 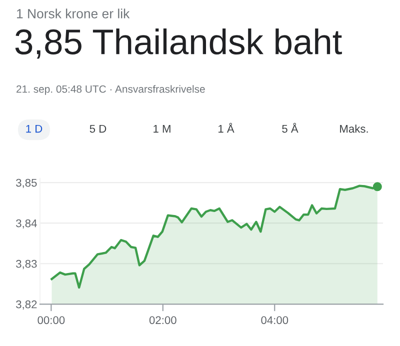 I want to click on chart-subtitle: 1 Norsk krone er lik, so click(x=73, y=13).